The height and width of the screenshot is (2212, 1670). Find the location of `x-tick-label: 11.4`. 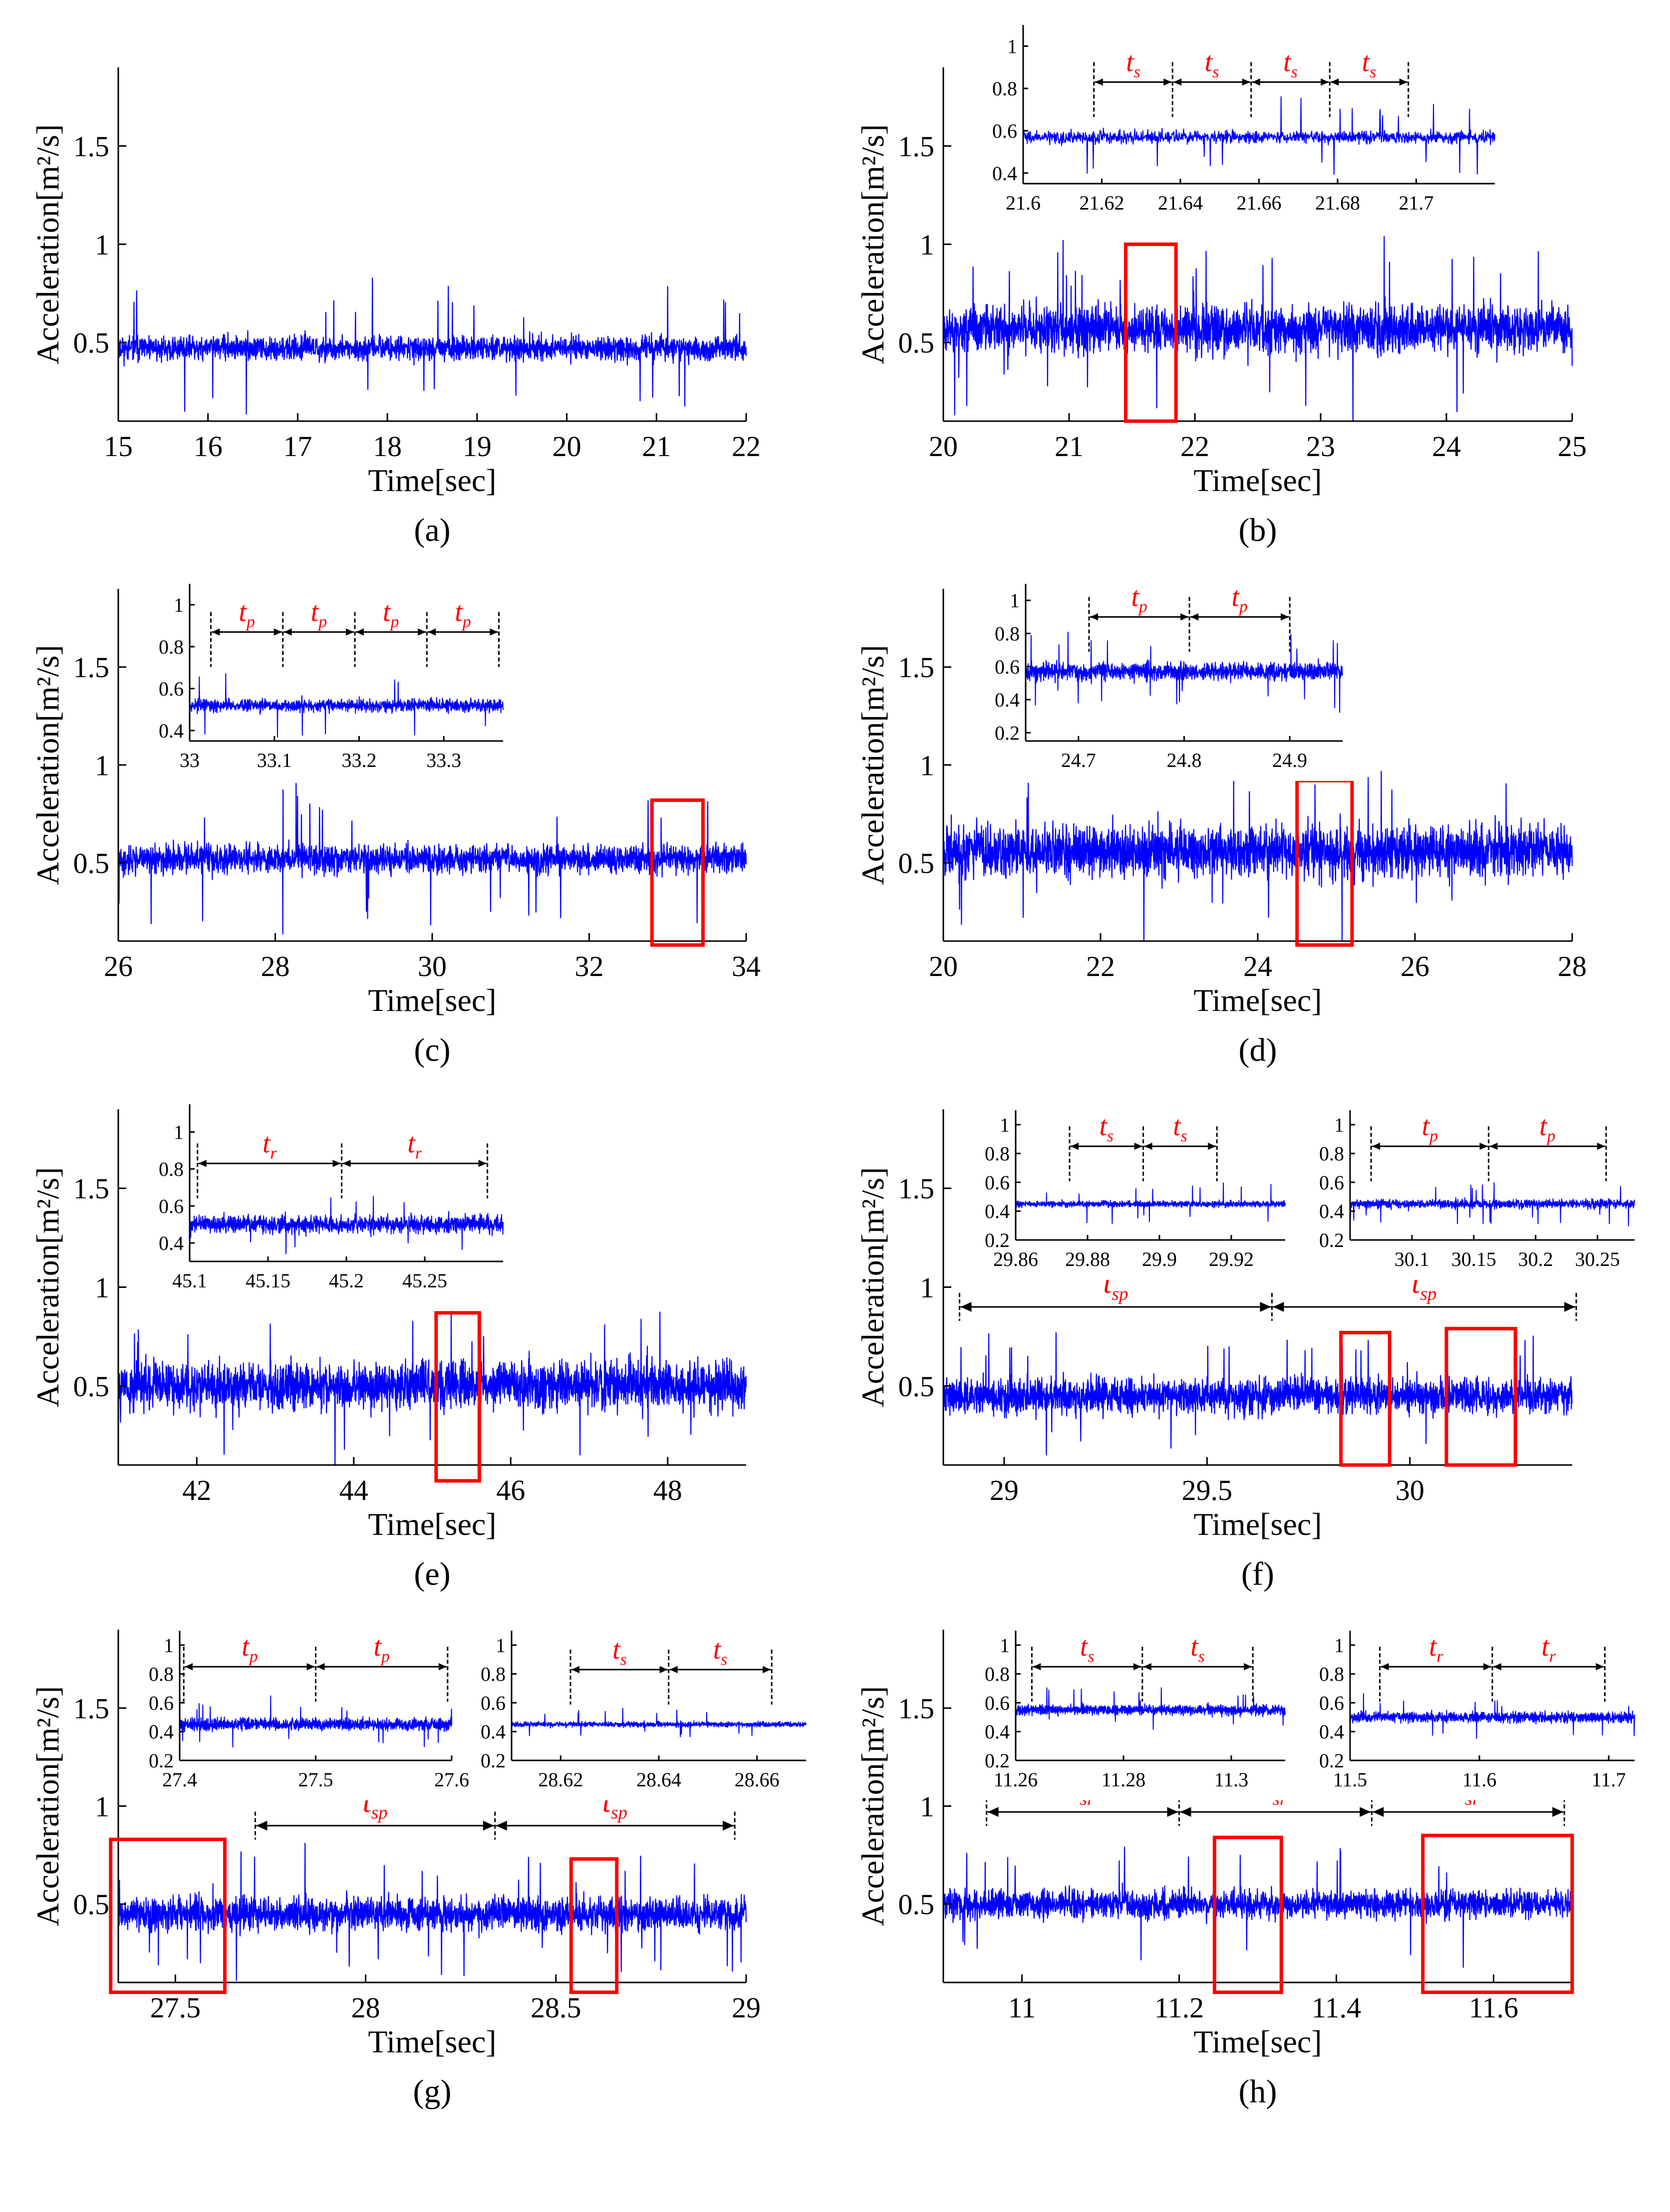

x-tick-label: 11.4 is located at coordinates (1336, 2007).